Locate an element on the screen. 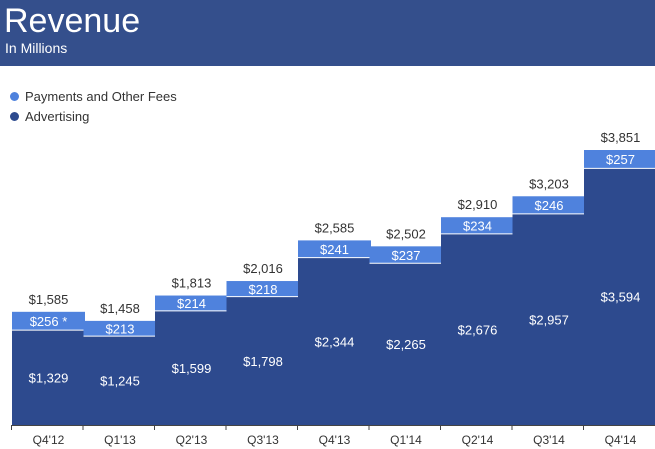  legend-item-payments: Payments and Other Fees is located at coordinates (93, 96).